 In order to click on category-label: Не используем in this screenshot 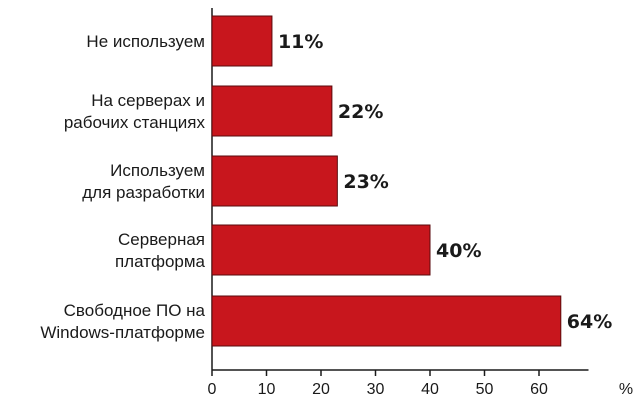, I will do `click(145, 41)`.